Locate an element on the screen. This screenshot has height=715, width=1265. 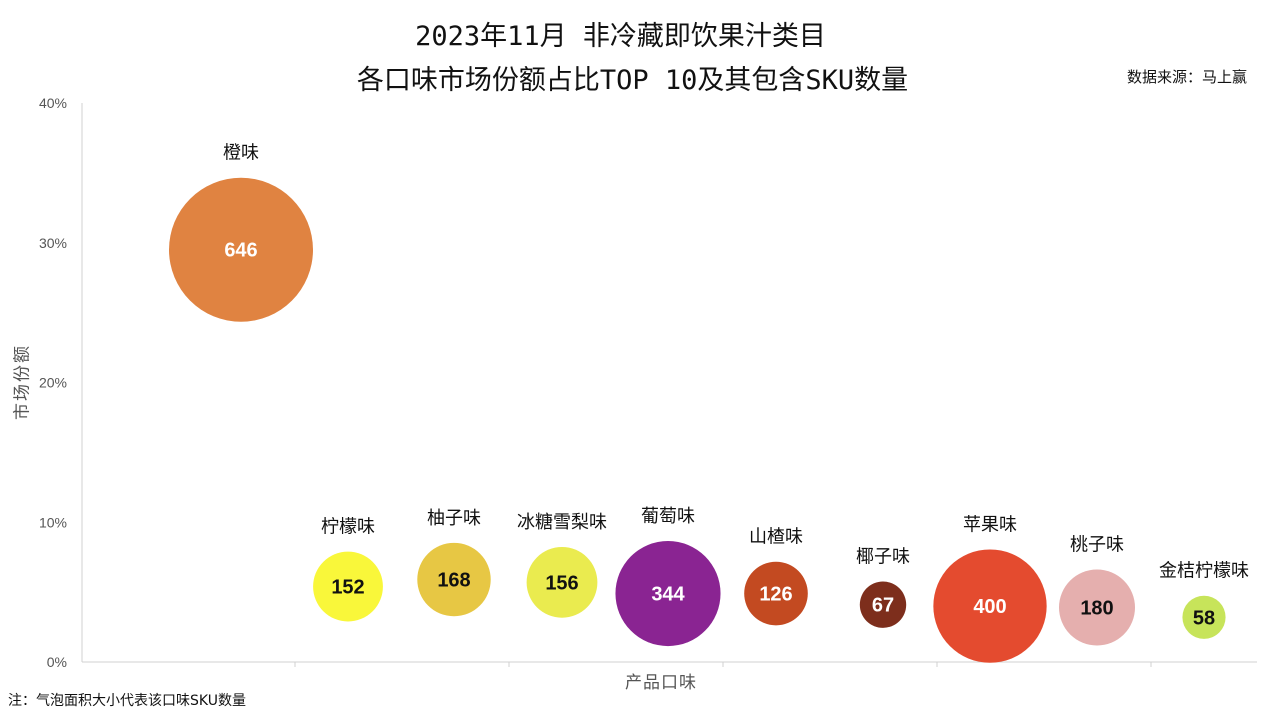
bubble-value-label: 400 is located at coordinates (989, 607).